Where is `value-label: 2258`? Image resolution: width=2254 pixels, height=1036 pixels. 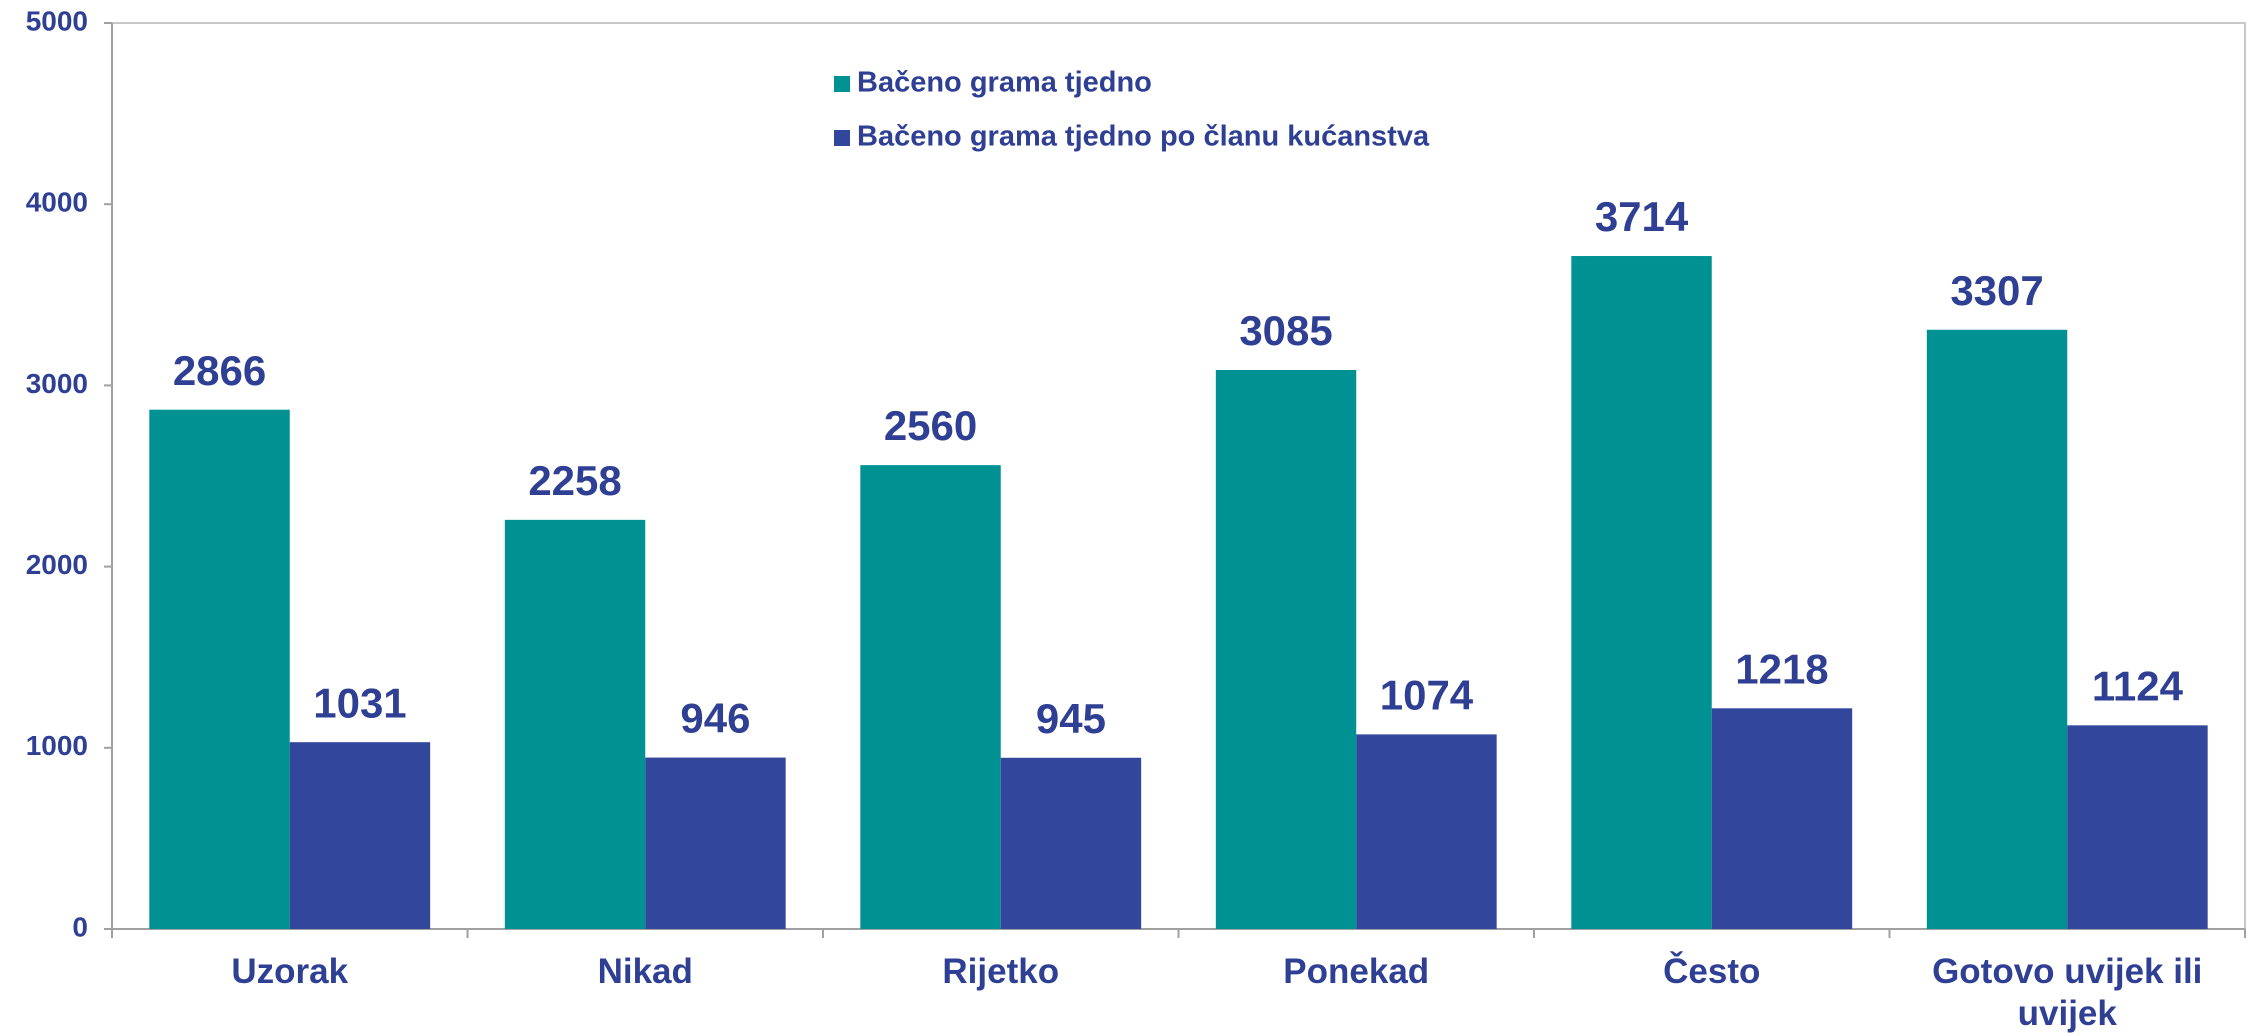
value-label: 2258 is located at coordinates (574, 480).